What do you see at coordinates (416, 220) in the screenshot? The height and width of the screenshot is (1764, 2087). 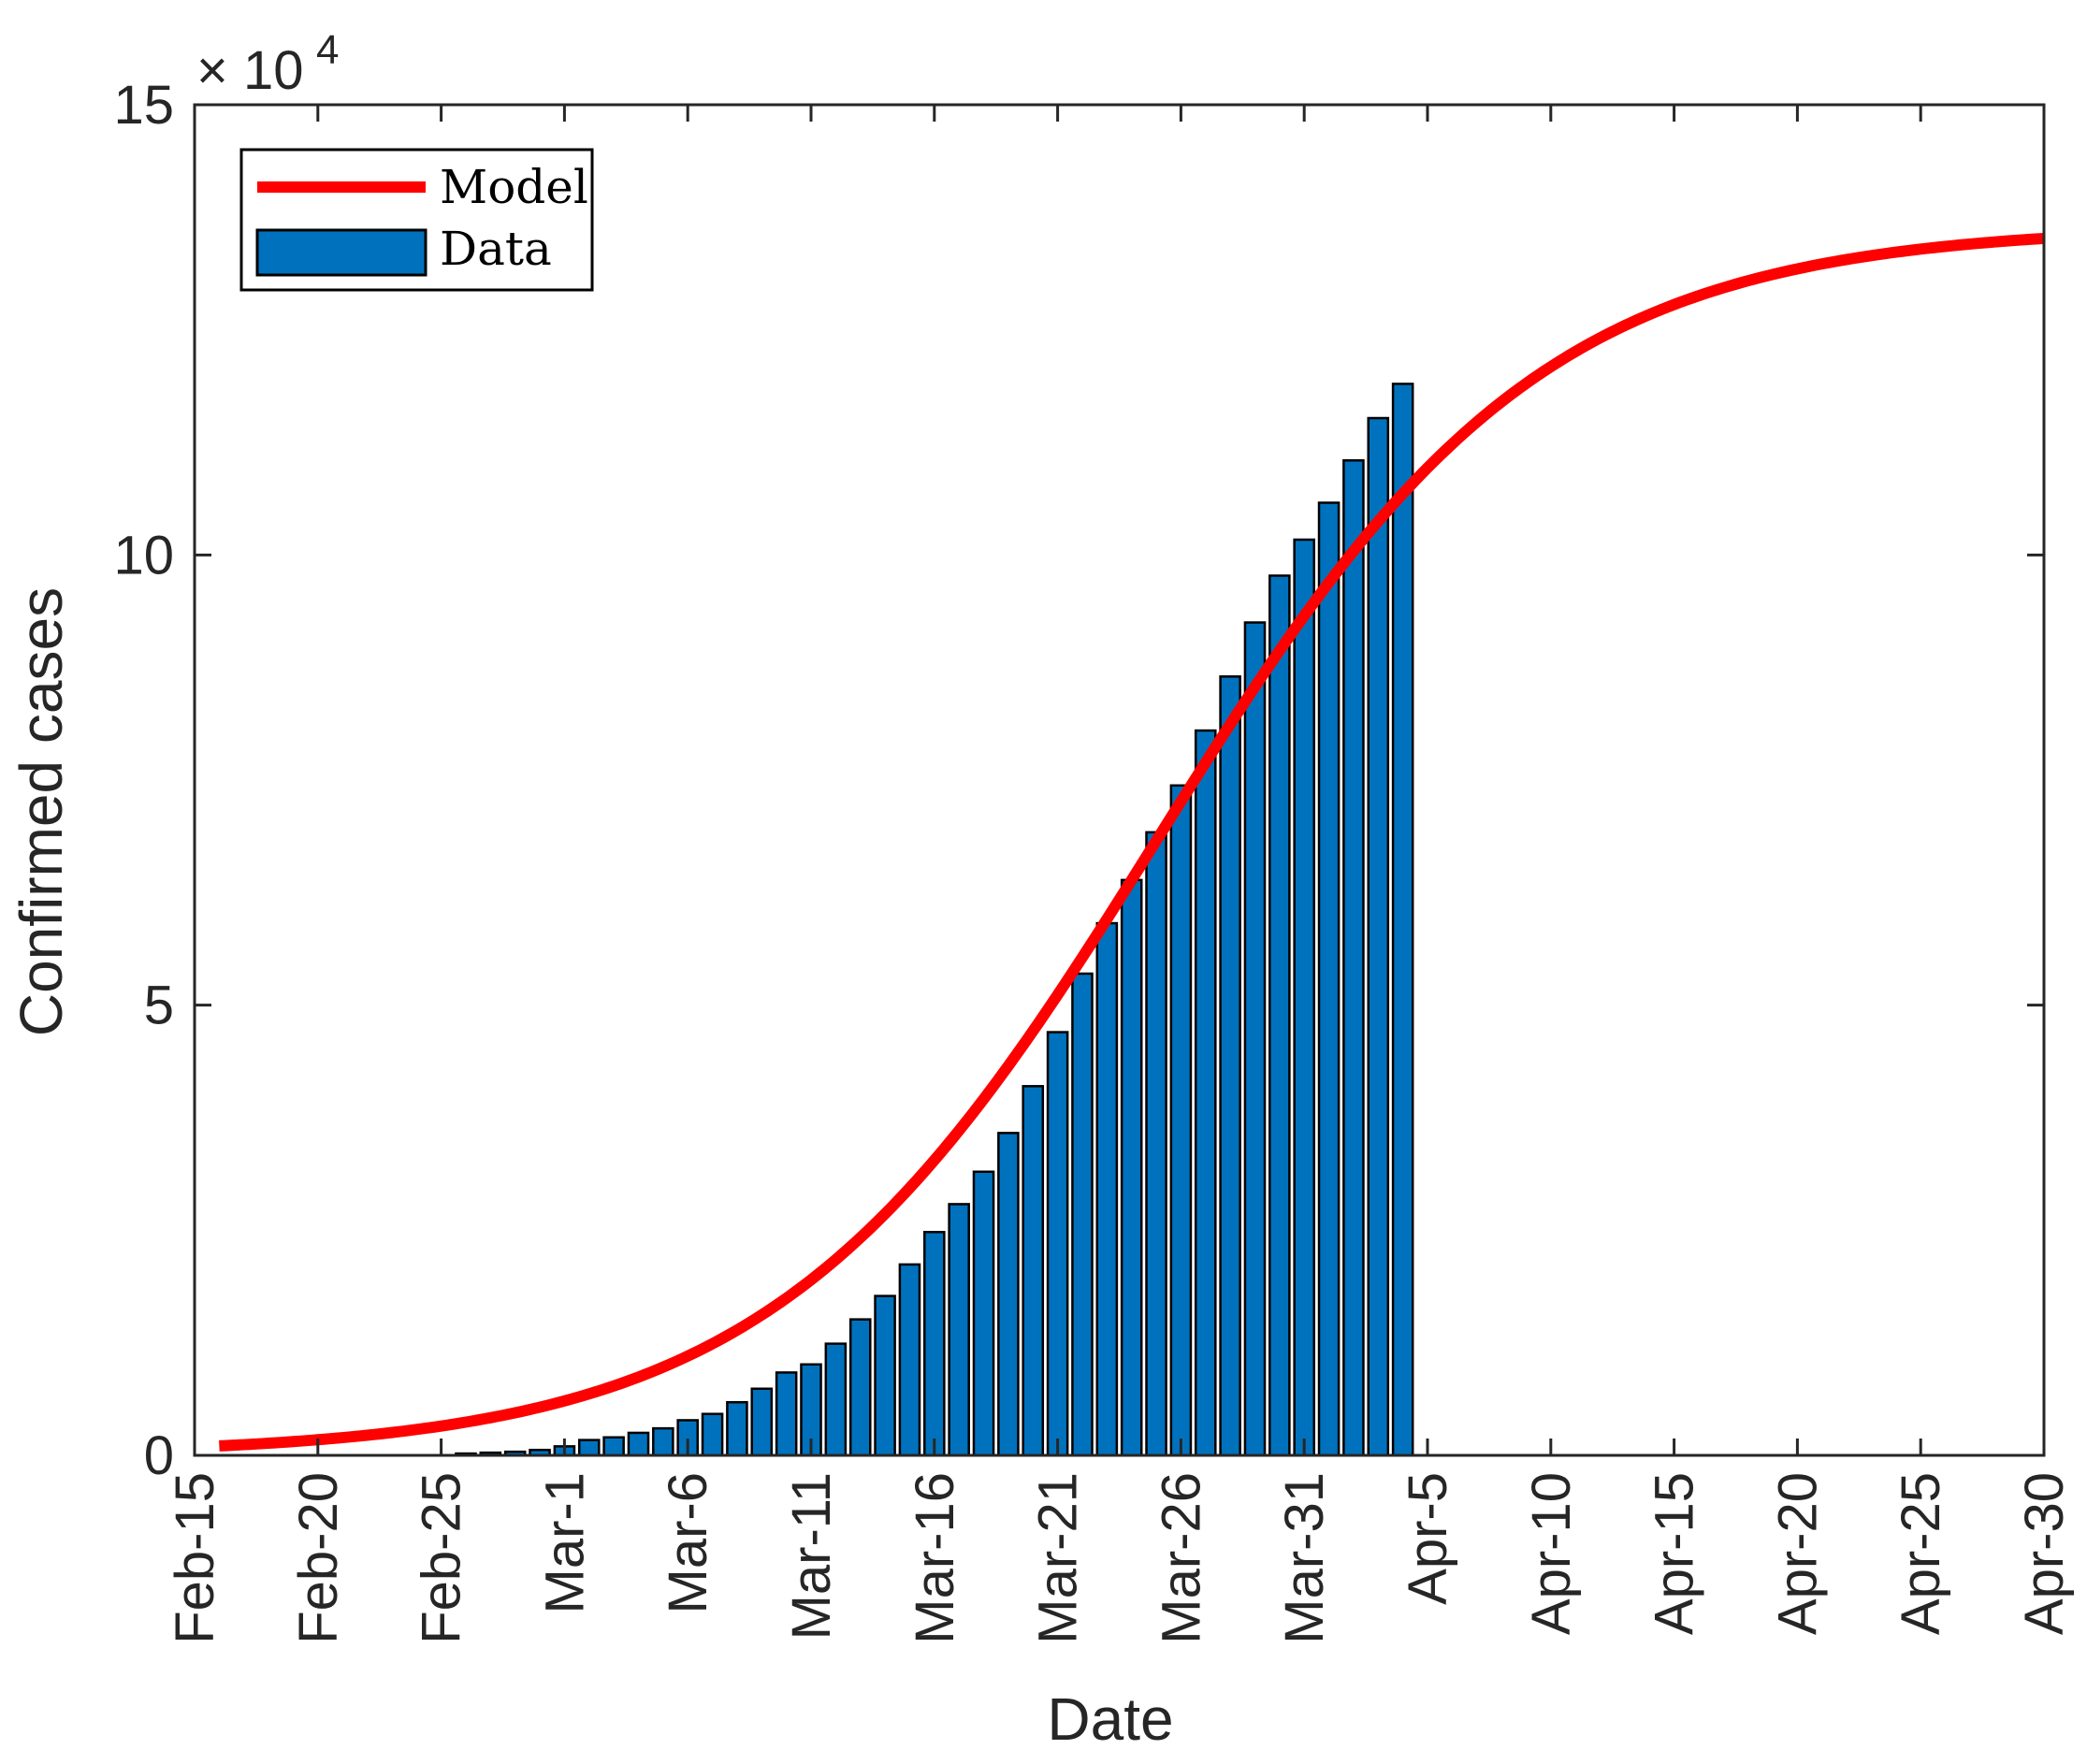 I see `legend: Model Data` at bounding box center [416, 220].